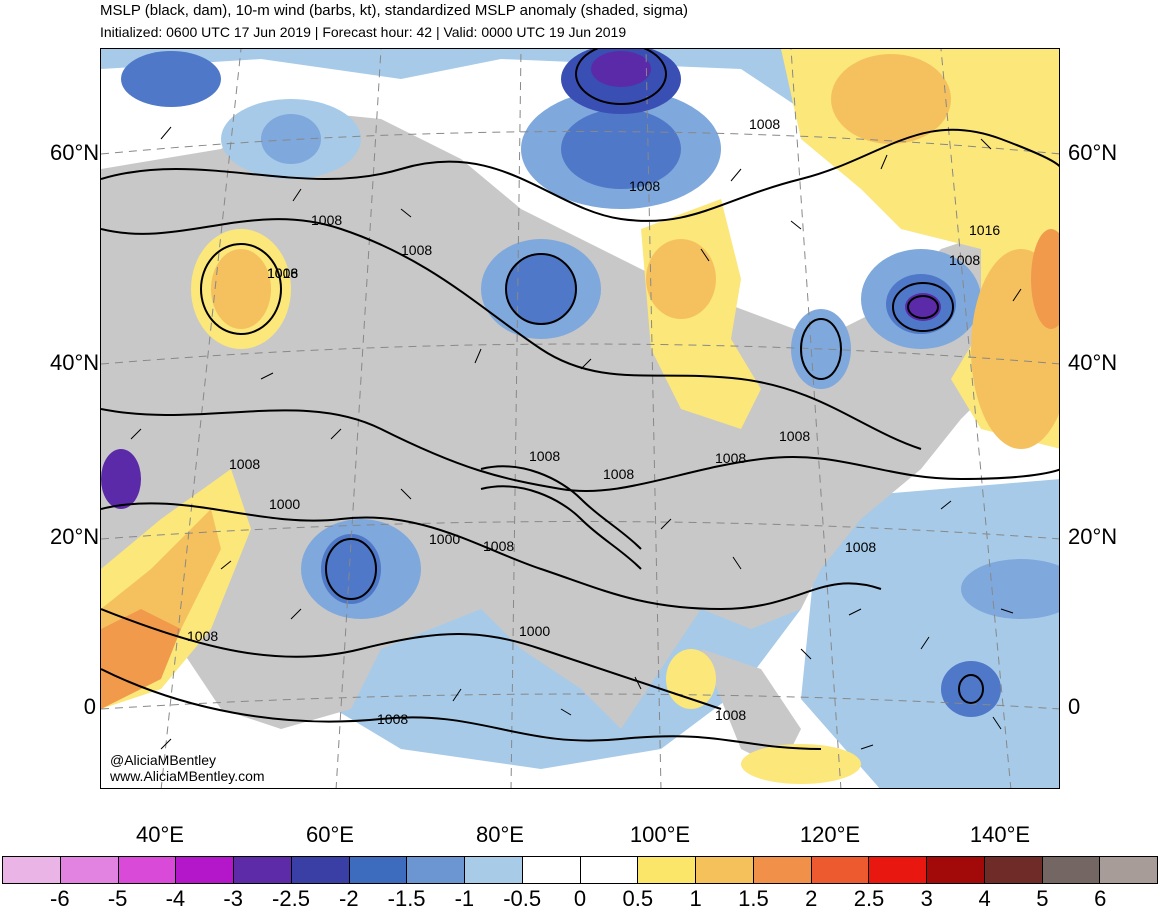 This screenshot has width=1160, height=913. Describe the element at coordinates (89, 706) in the screenshot. I see `lat-label-left: 0` at that location.